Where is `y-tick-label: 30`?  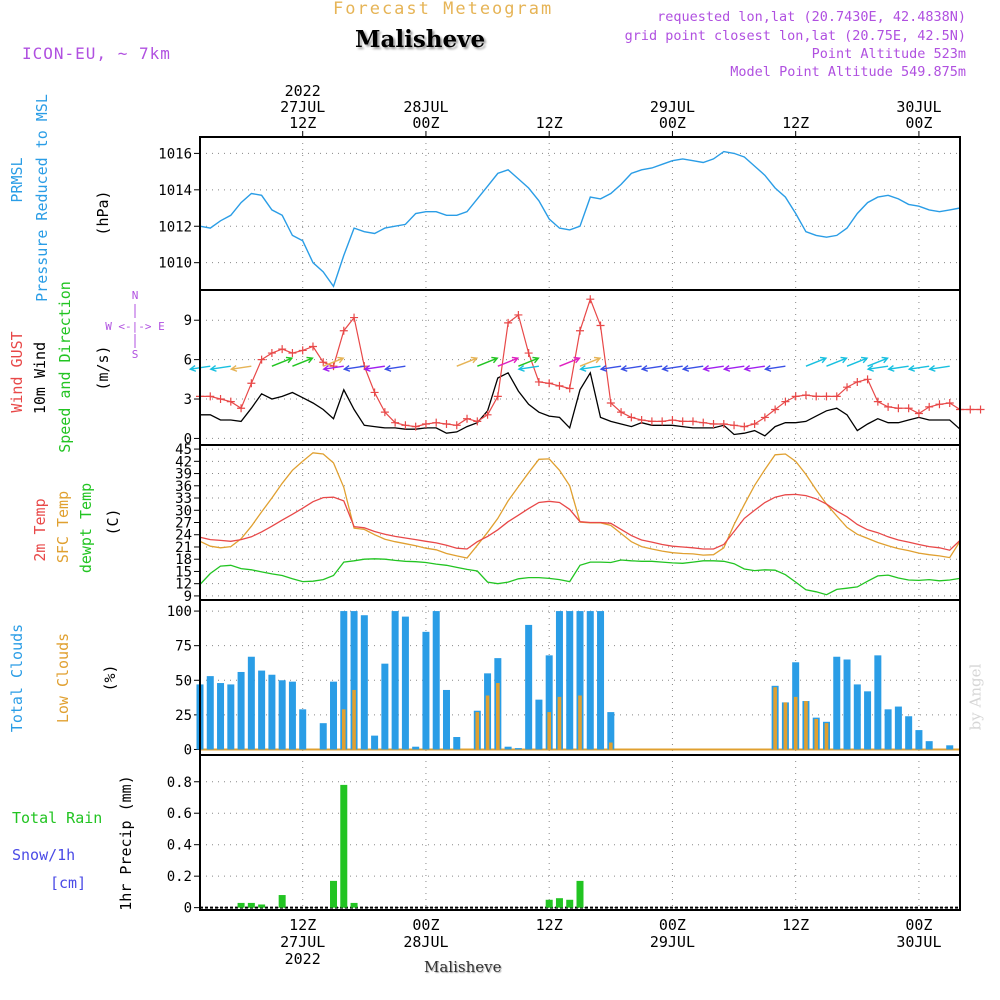
y-tick-label: 30 is located at coordinates (183, 511).